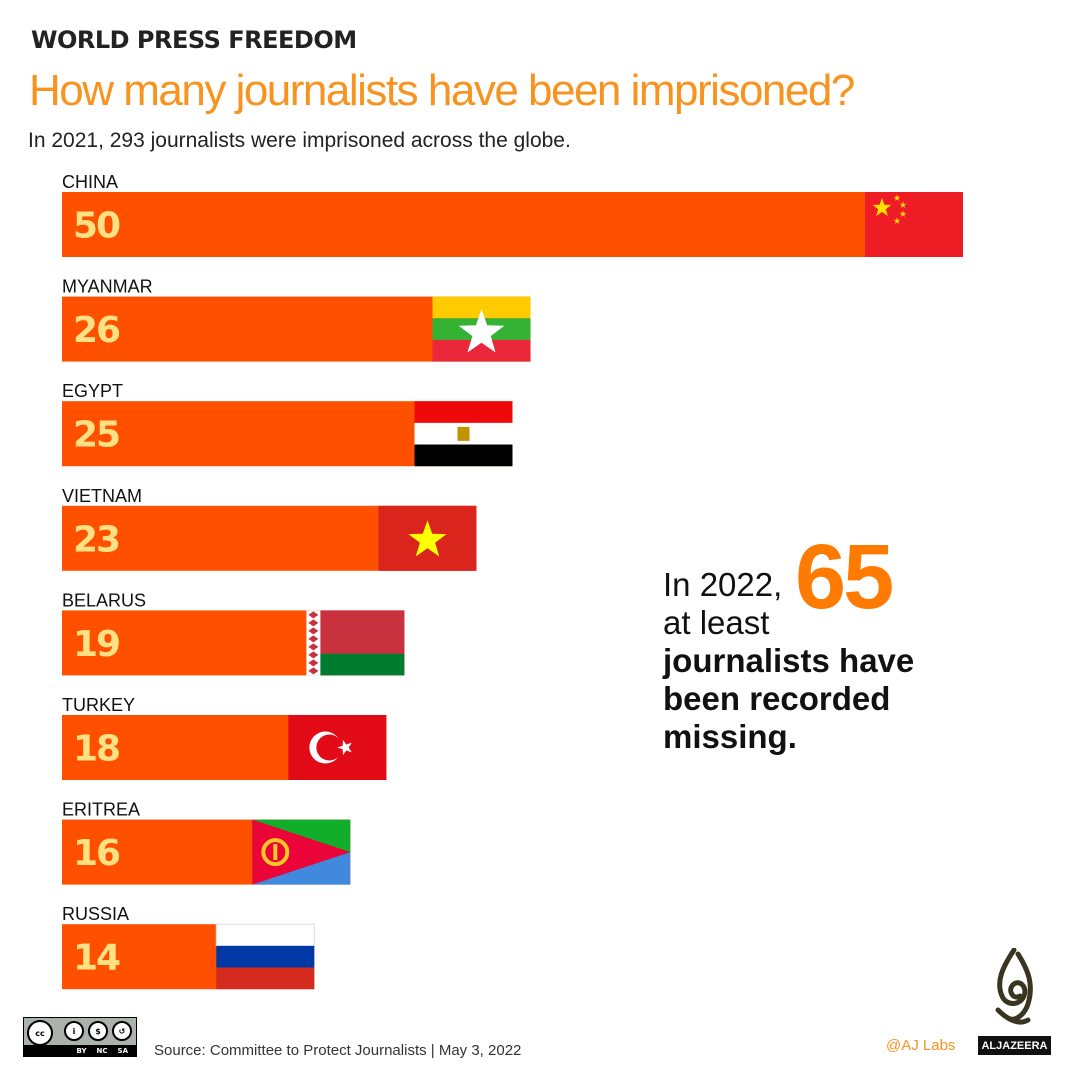 This screenshot has width=1081, height=1080. Describe the element at coordinates (512, 224) in the screenshot. I see `bar` at that location.